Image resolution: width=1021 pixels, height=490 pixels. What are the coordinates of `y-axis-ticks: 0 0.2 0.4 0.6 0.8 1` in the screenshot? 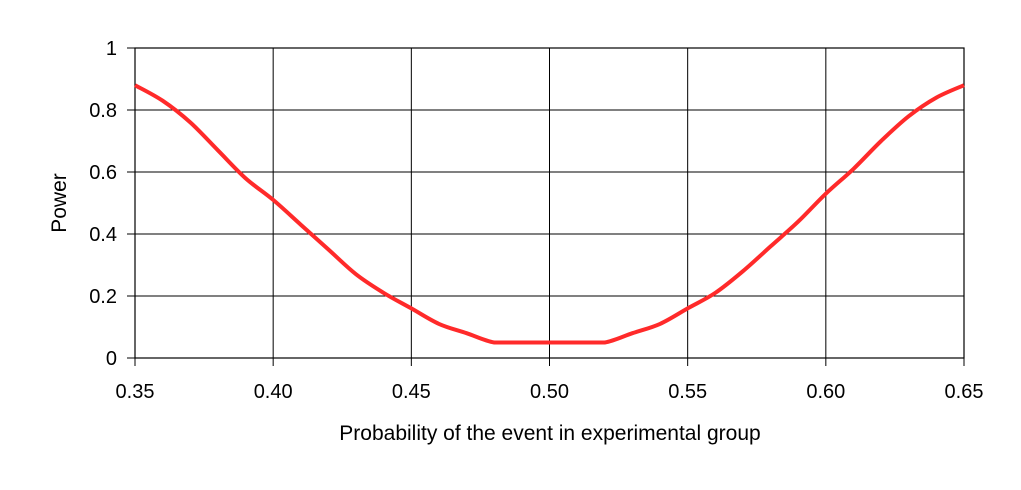 It's located at (103, 204).